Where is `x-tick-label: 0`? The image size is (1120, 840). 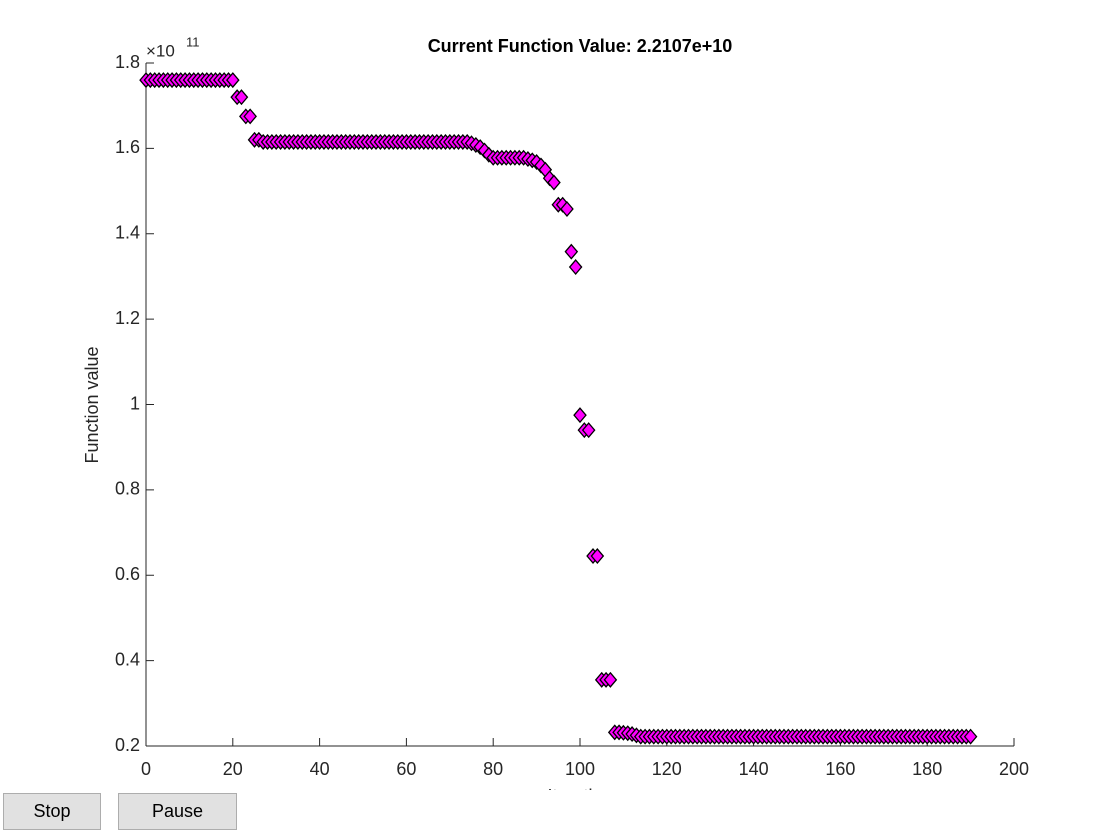 x-tick-label: 0 is located at coordinates (146, 769).